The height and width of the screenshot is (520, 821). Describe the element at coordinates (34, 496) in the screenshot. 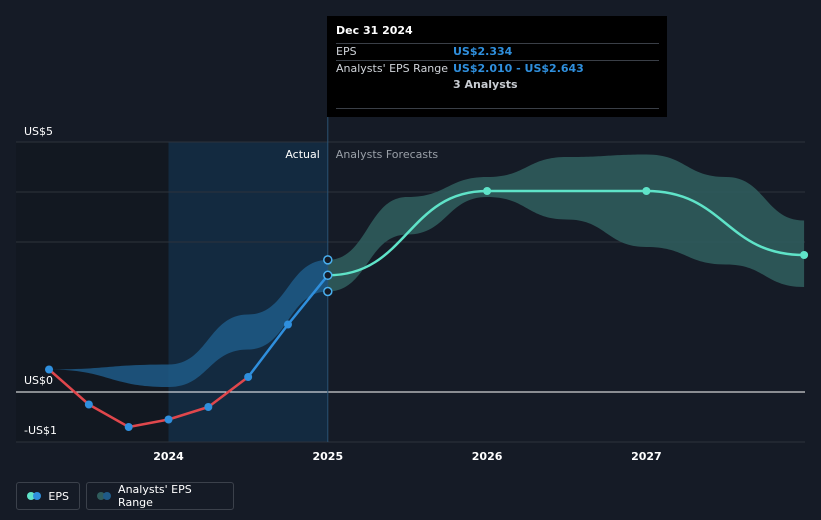

I see `eps-swatch-icon` at that location.